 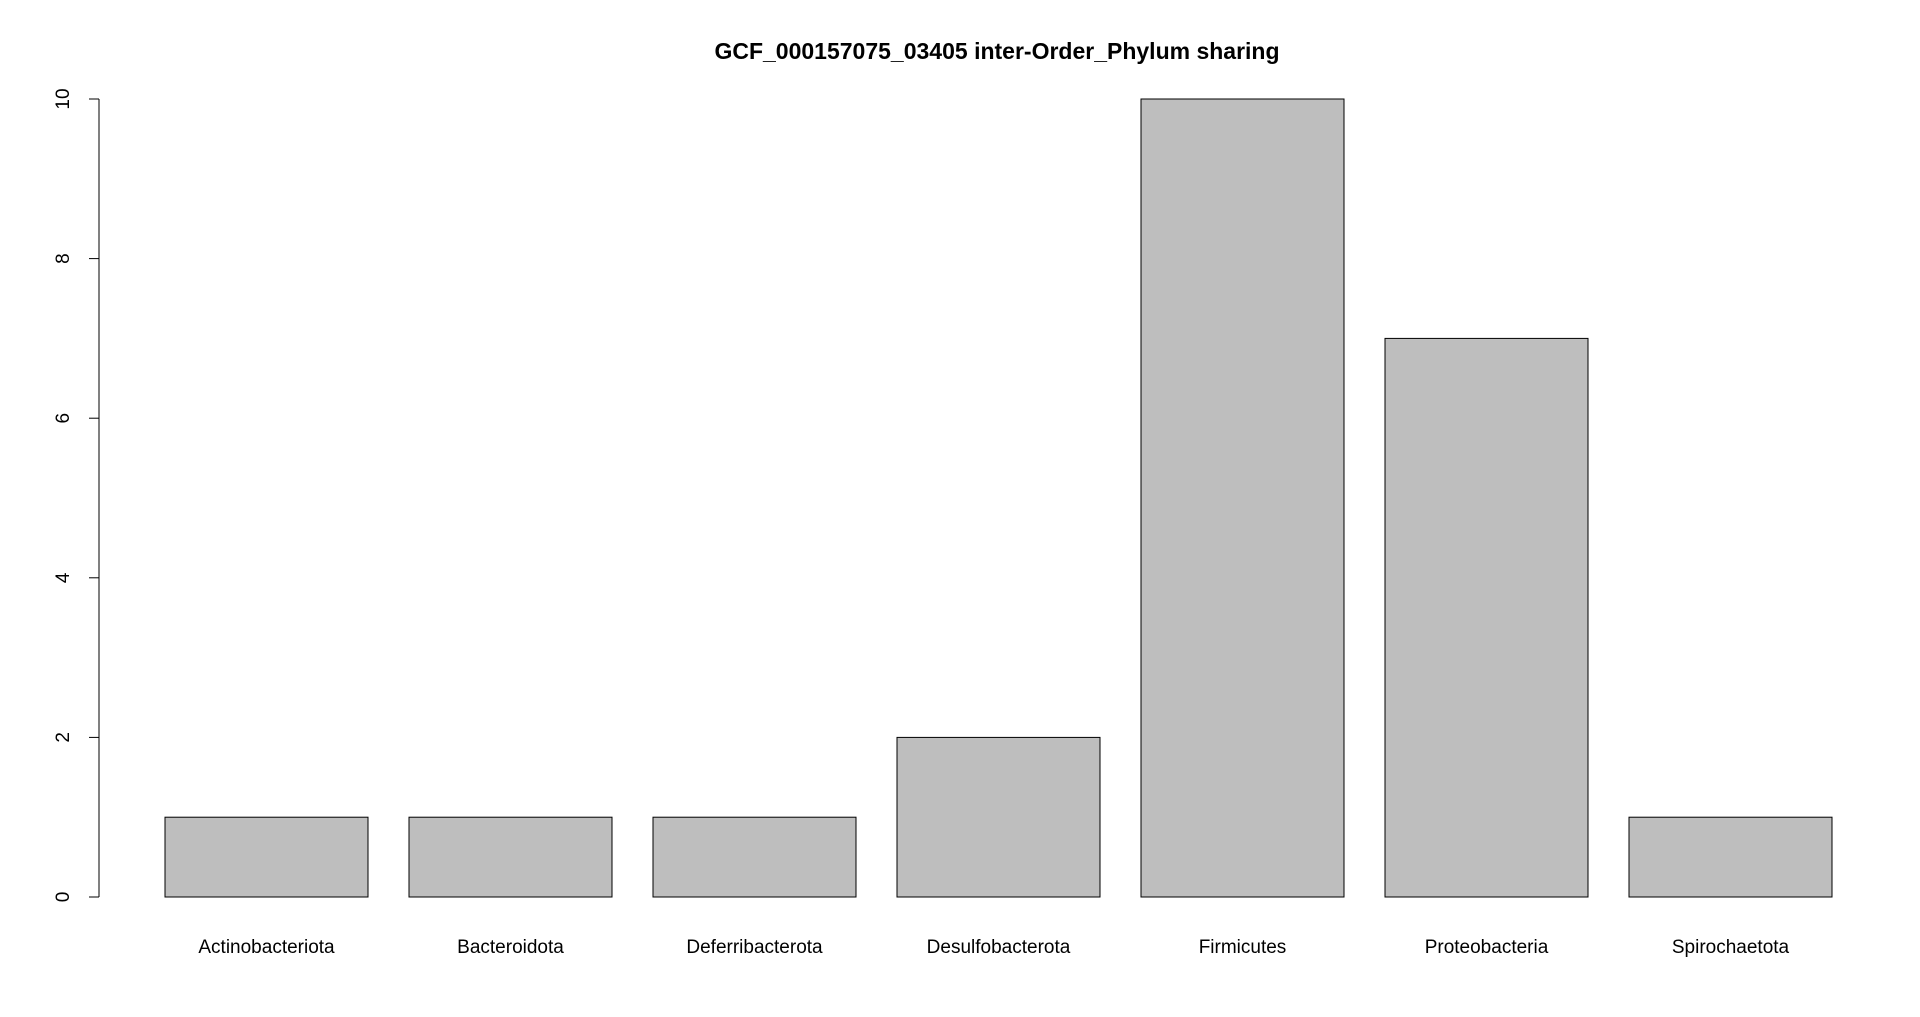 What do you see at coordinates (76, 495) in the screenshot?
I see `y-axis: 0 2 4 6 8 10` at bounding box center [76, 495].